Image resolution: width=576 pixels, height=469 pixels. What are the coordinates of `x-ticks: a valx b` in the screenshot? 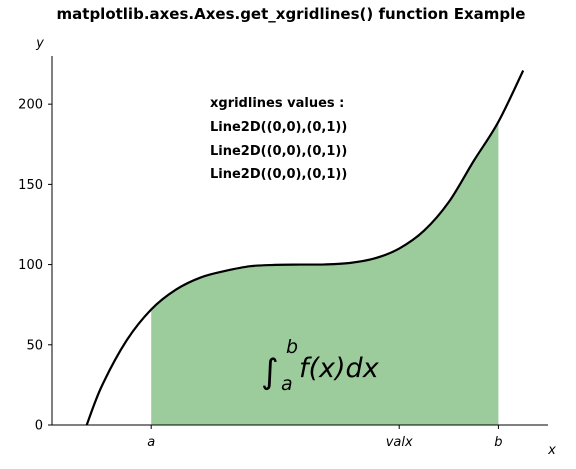 It's located at (325, 437).